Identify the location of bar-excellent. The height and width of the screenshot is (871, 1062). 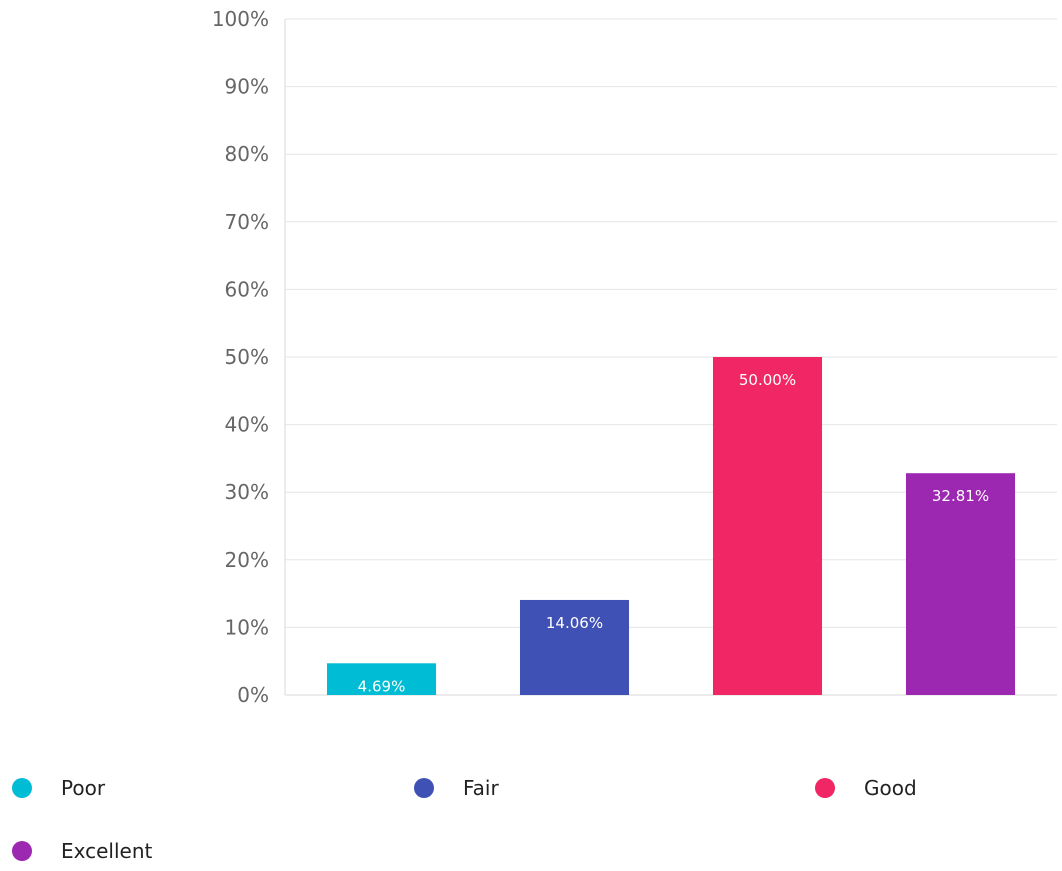
(960, 584).